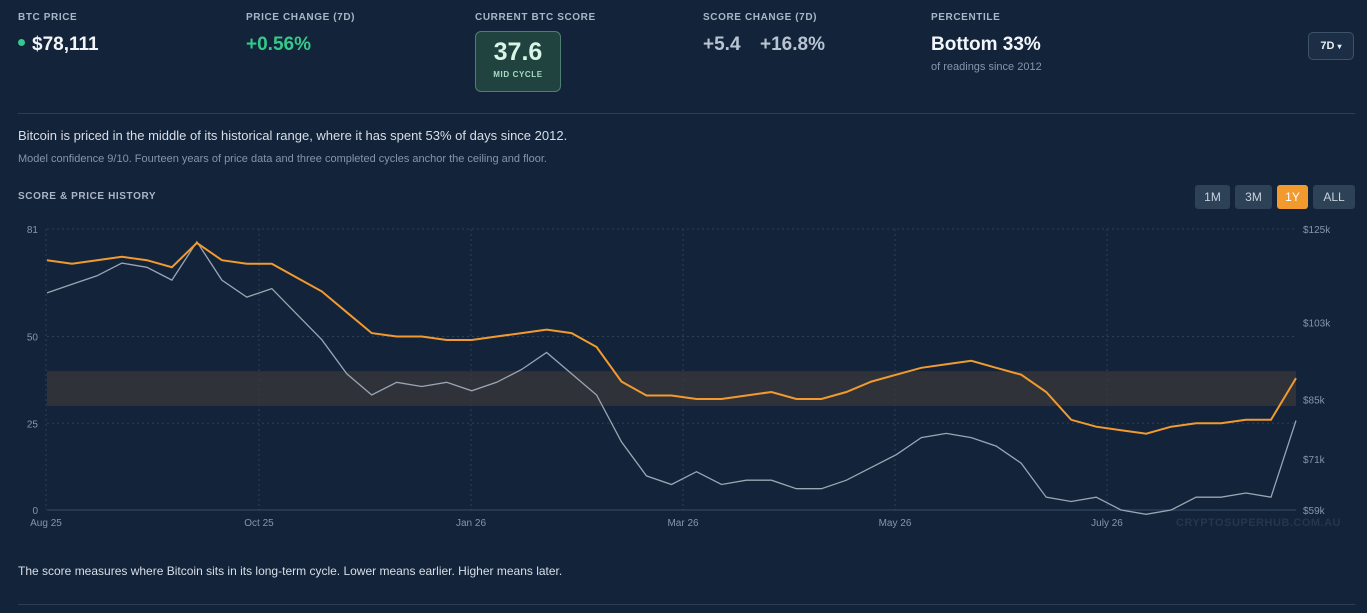 The height and width of the screenshot is (613, 1367). Describe the element at coordinates (33, 230) in the screenshot. I see `y-left-tick-label: 81` at that location.